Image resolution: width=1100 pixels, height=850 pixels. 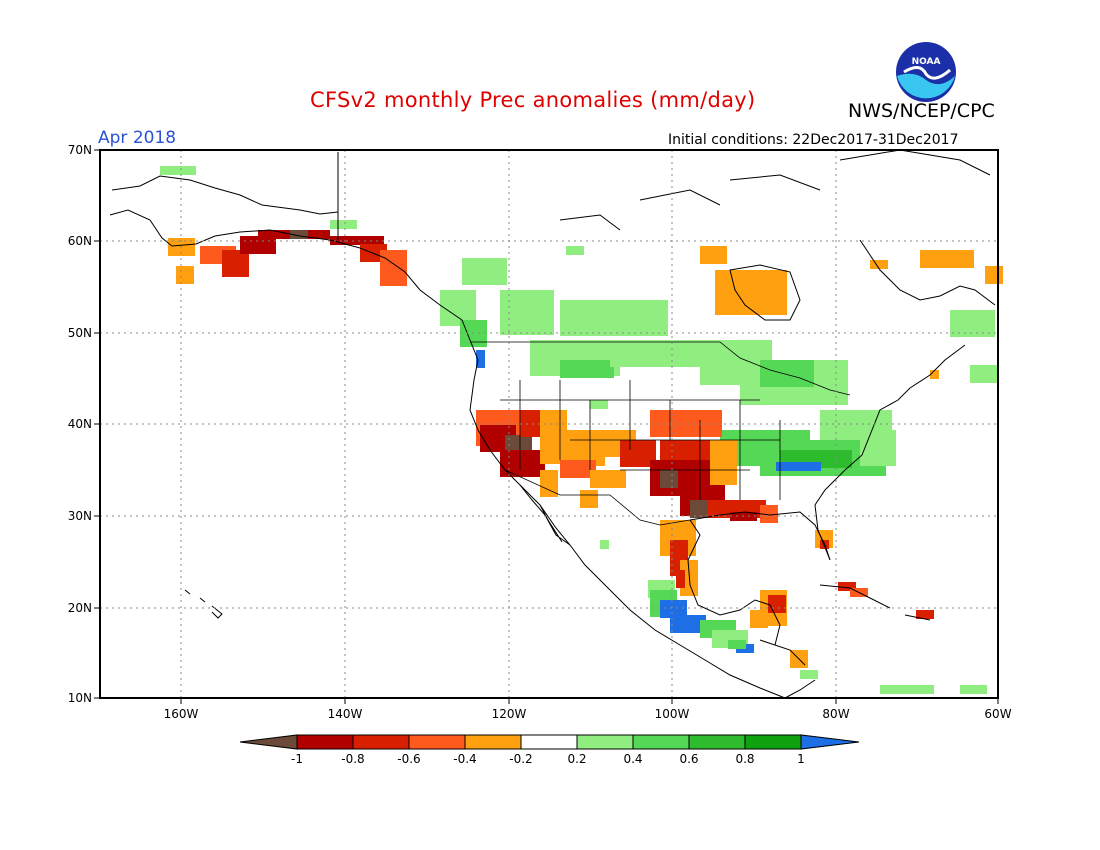 I want to click on forecast-period: Apr 2018, so click(x=137, y=138).